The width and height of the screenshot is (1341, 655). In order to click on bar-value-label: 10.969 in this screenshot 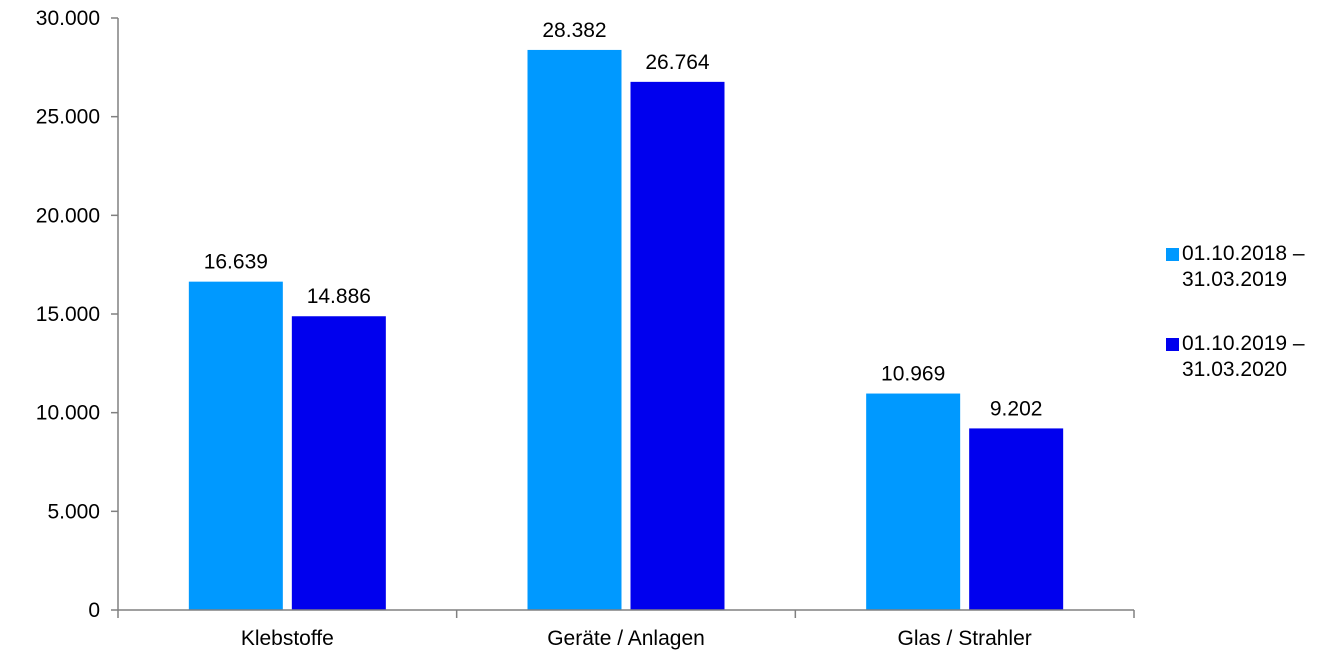, I will do `click(913, 374)`.